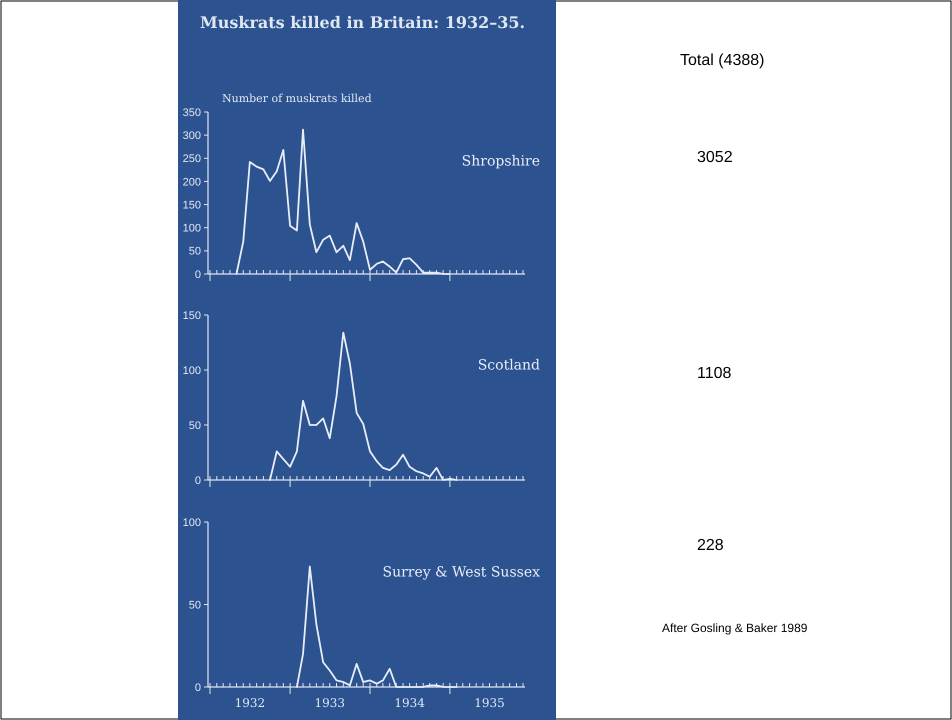 The image size is (952, 720). What do you see at coordinates (461, 572) in the screenshot?
I see `text: Surrey & West Sussex` at bounding box center [461, 572].